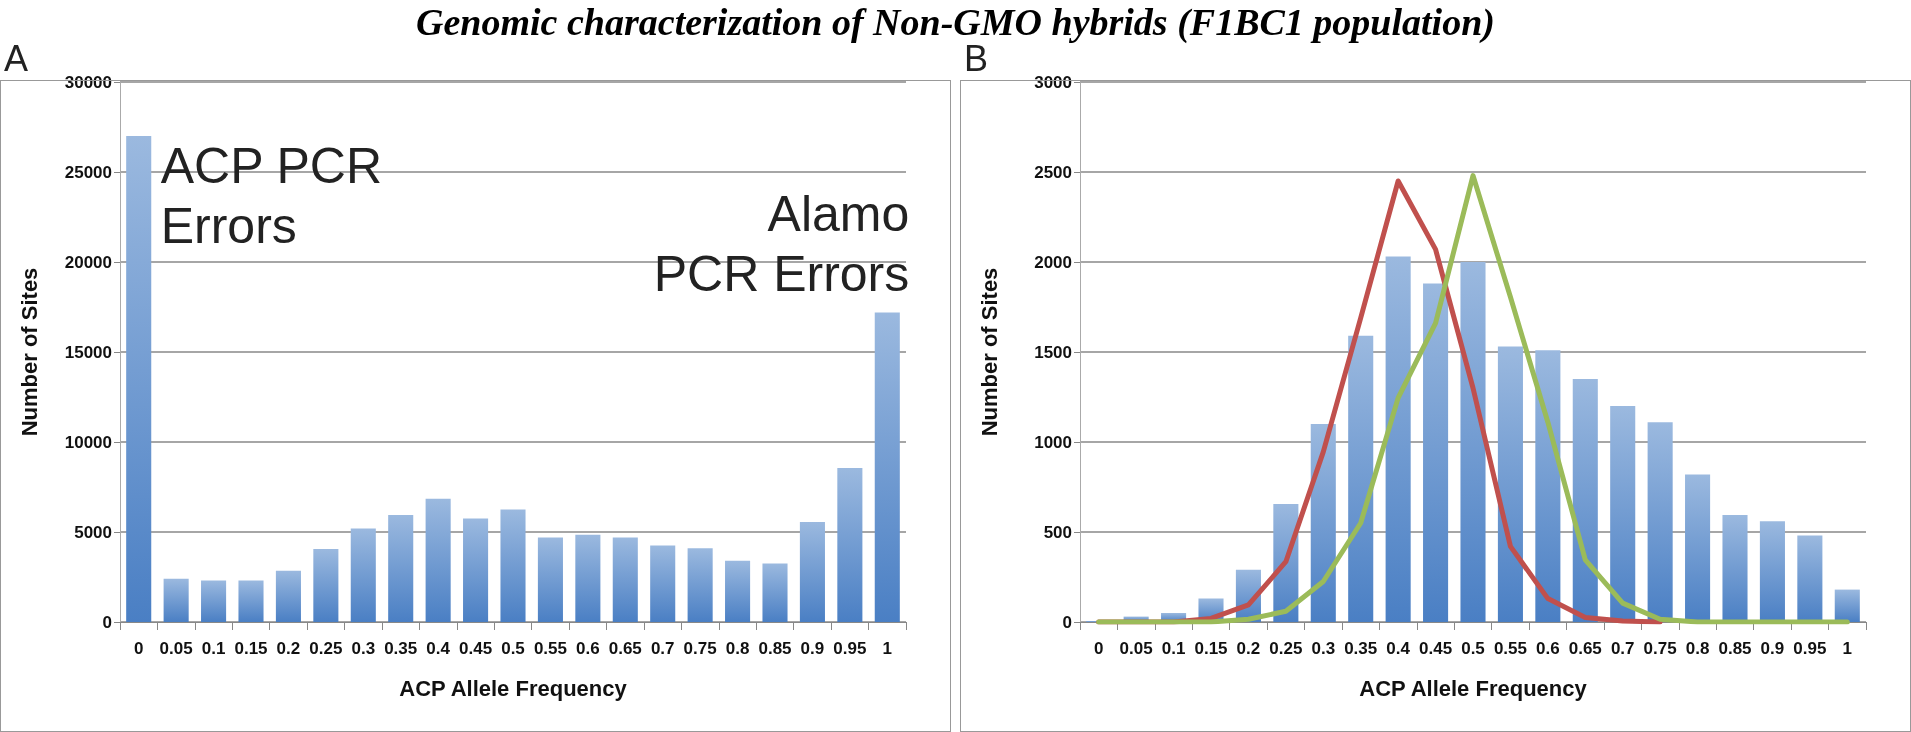 The image size is (1911, 732). I want to click on y-tick-label: 500, so click(1057, 532).